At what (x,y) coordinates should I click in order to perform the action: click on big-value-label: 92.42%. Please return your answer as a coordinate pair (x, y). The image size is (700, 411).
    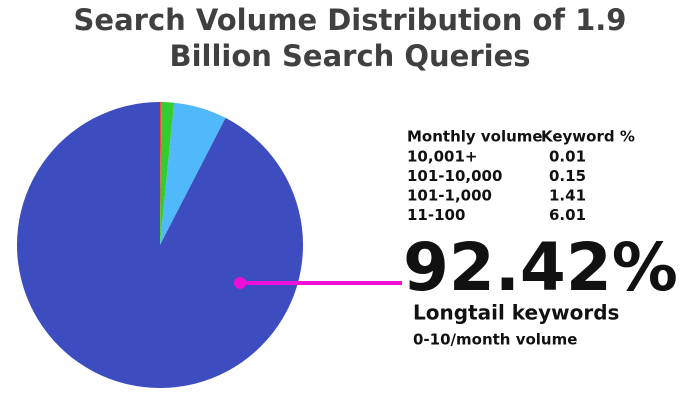
    Looking at the image, I should click on (540, 267).